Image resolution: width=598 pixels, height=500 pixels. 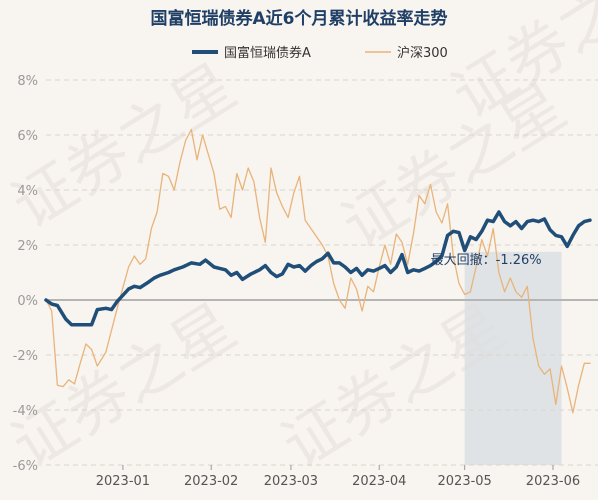 I want to click on x-tick-label: 2023-03, so click(x=291, y=481).